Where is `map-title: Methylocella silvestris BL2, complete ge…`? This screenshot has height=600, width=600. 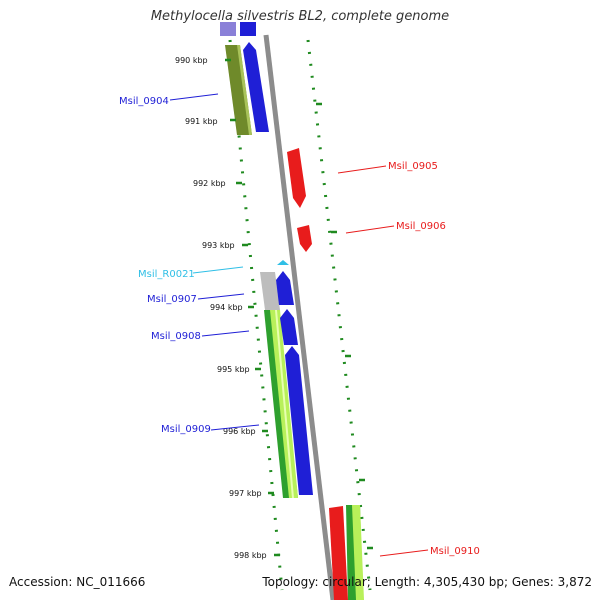
map-title: Methylocella silvestris BL2, complete ge… is located at coordinates (300, 16).